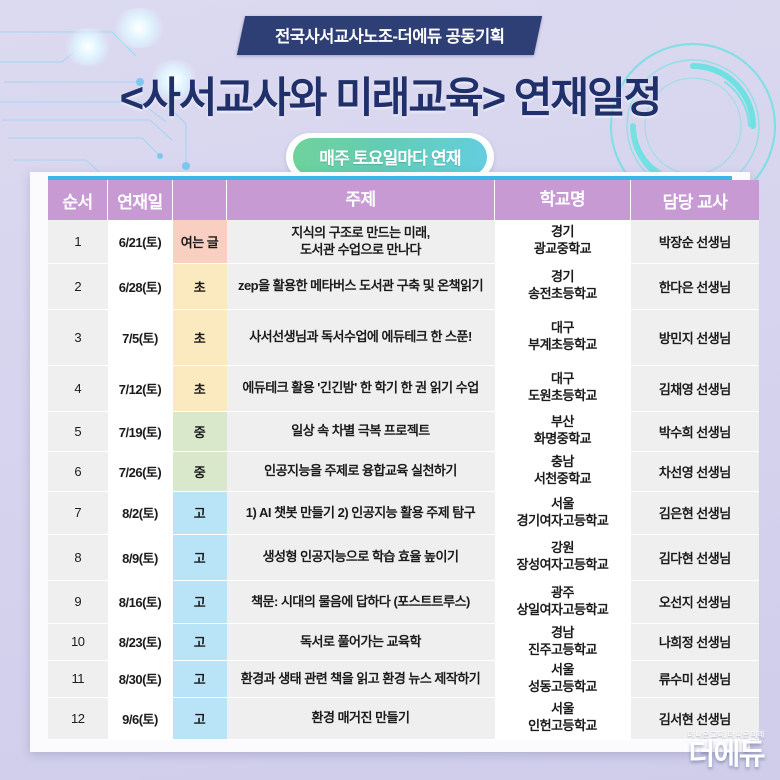  What do you see at coordinates (140, 602) in the screenshot?
I see `cell-date: 8/16(토)` at bounding box center [140, 602].